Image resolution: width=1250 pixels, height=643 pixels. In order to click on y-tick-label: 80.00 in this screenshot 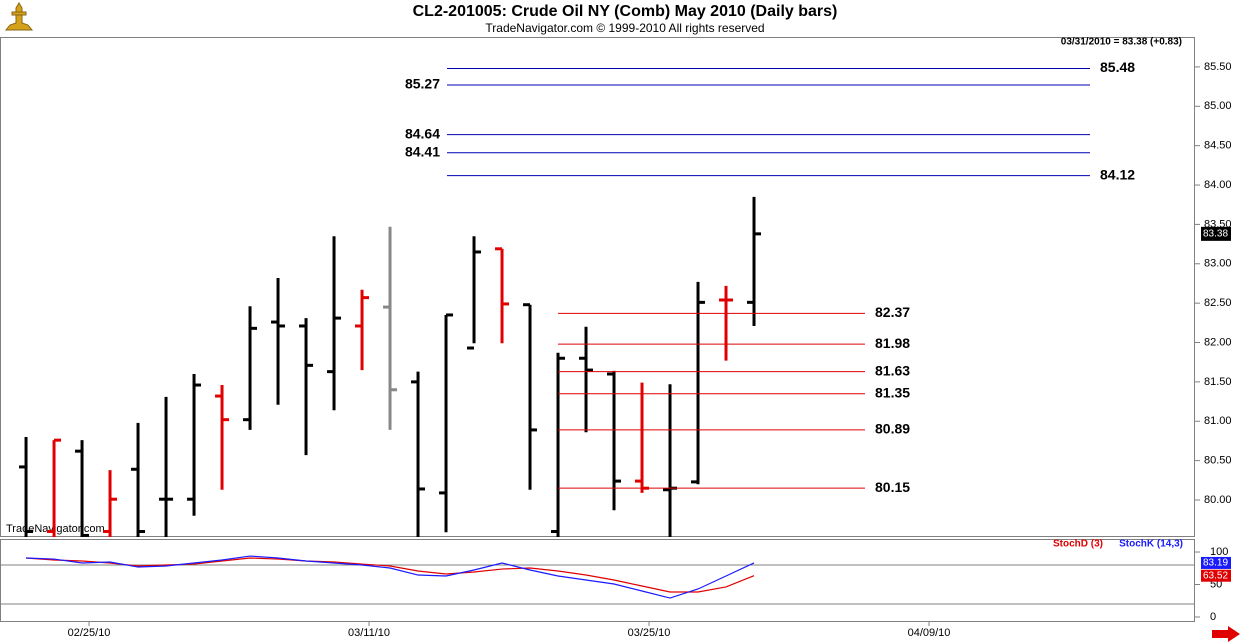, I will do `click(1218, 500)`.